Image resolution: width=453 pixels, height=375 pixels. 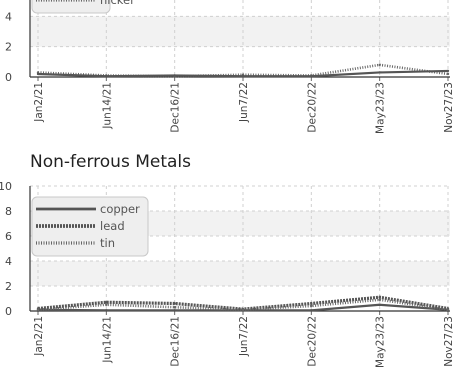 What do you see at coordinates (112, 226) in the screenshot?
I see `legend-label-lead: lead` at bounding box center [112, 226].